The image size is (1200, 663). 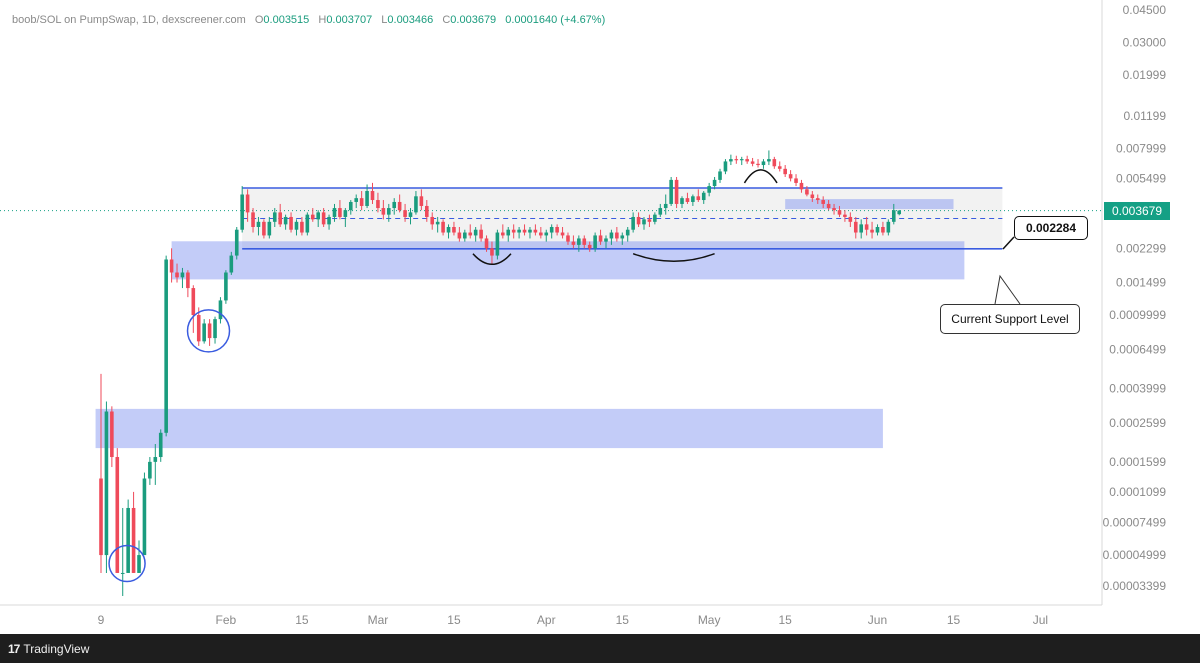 What do you see at coordinates (1137, 423) in the screenshot?
I see `y-tick-label: 0.0002599` at bounding box center [1137, 423].